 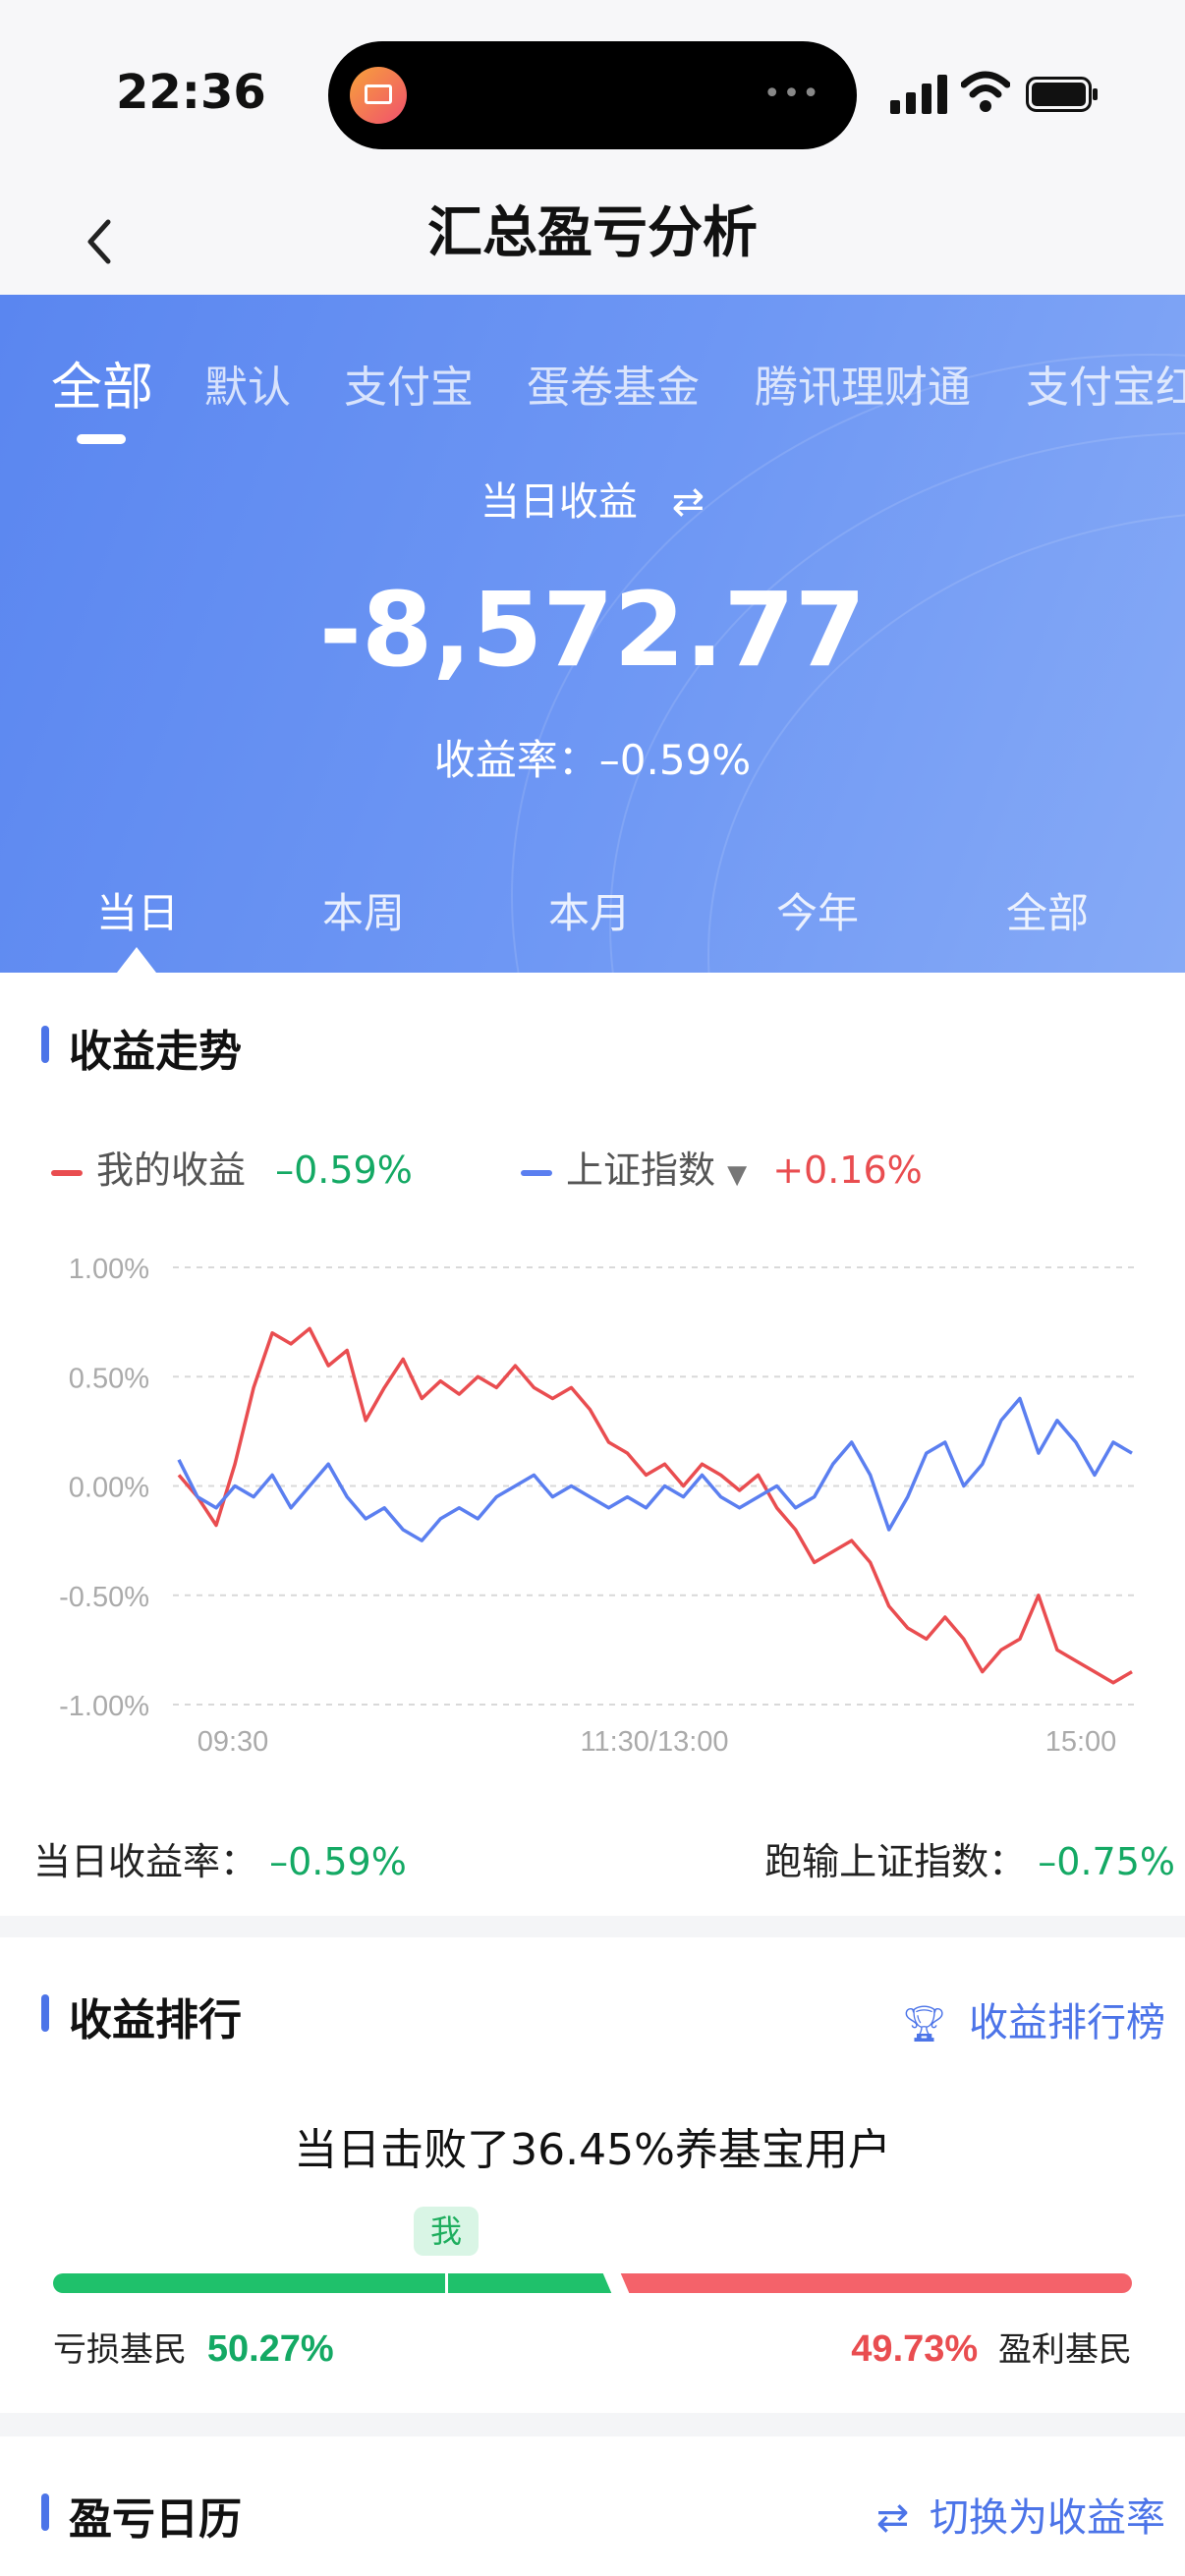 What do you see at coordinates (1067, 2022) in the screenshot?
I see `ranking-board-label: 收益排行榜` at bounding box center [1067, 2022].